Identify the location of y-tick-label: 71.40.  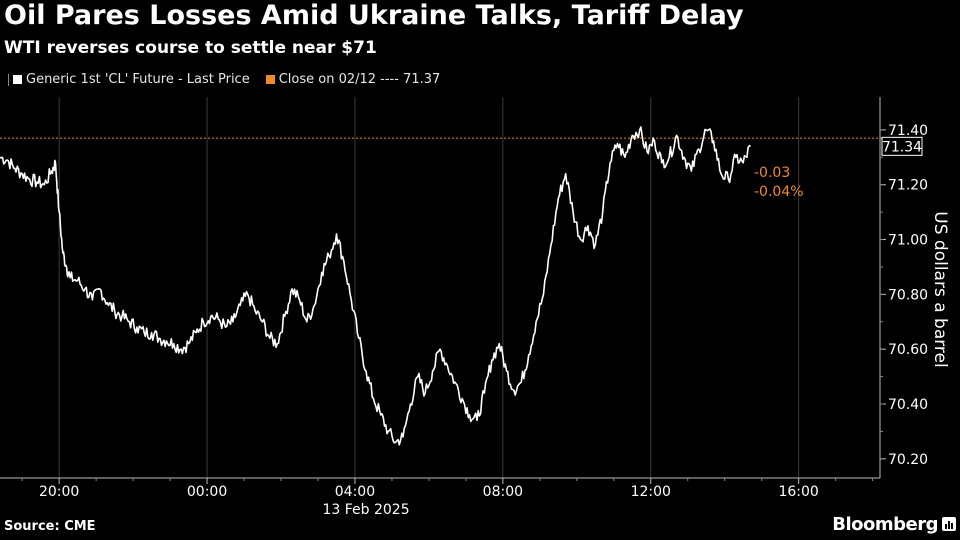
(908, 131).